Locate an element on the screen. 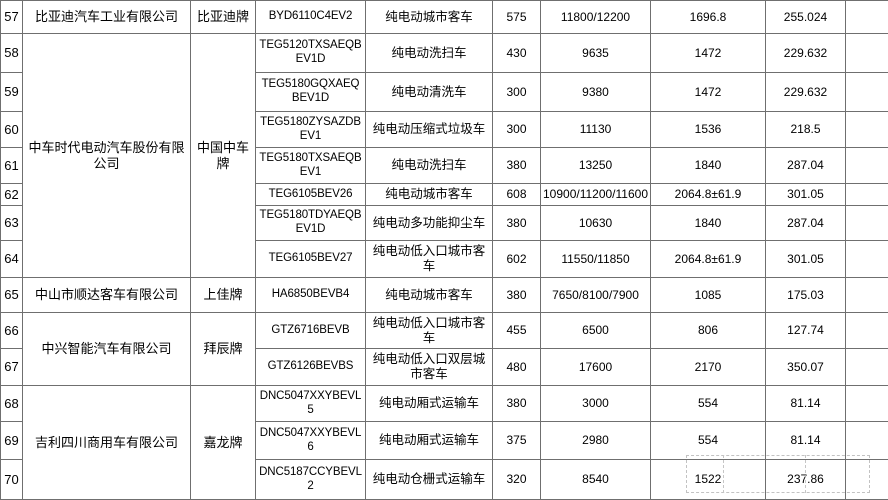 The image size is (888, 500). row-index-cell: 68 is located at coordinates (12, 404).